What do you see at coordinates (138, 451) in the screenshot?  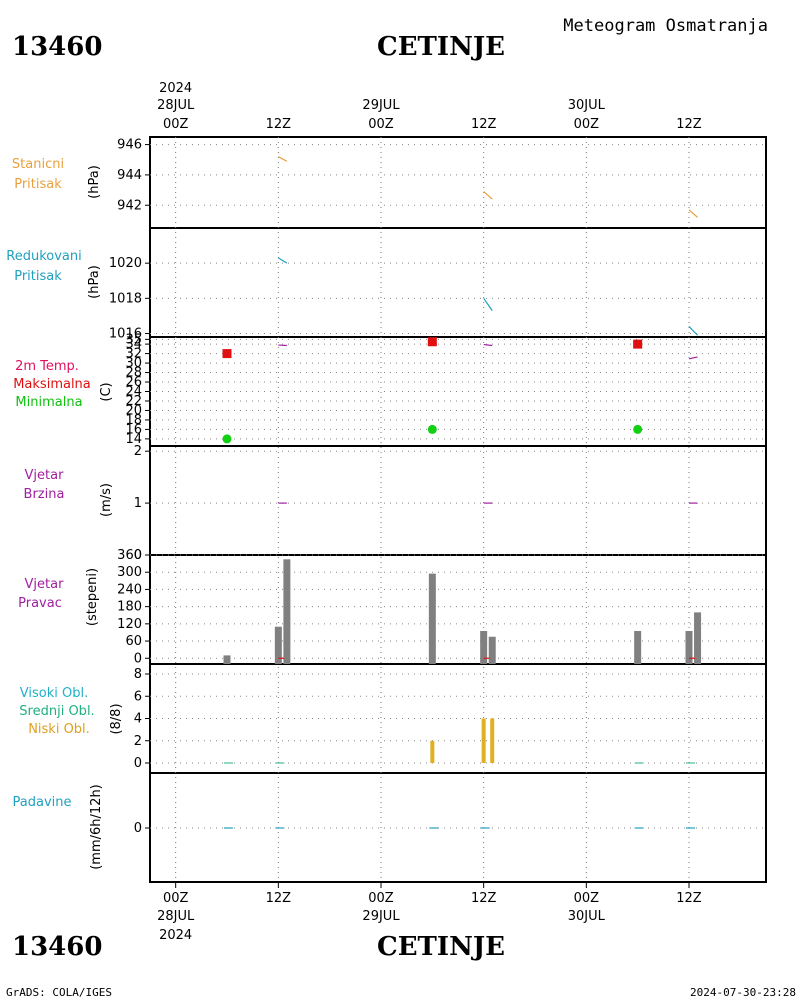 I see `brzina-ytick-label: 2` at bounding box center [138, 451].